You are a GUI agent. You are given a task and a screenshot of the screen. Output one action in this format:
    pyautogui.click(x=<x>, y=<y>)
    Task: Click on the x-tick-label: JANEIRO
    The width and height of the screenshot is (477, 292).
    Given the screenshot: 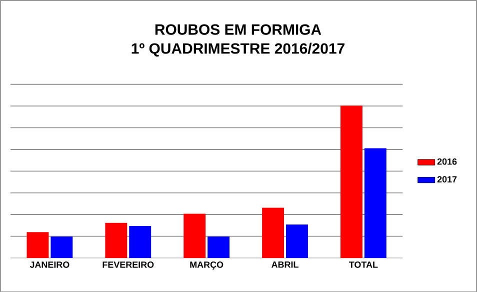 What is the action you would take?
    pyautogui.click(x=50, y=264)
    